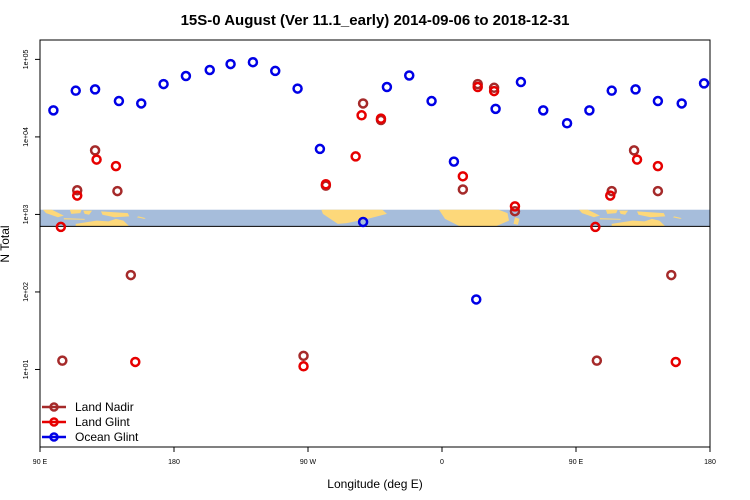 The width and height of the screenshot is (750, 500). What do you see at coordinates (677, 217) in the screenshot?
I see `land-solomon-east` at bounding box center [677, 217].